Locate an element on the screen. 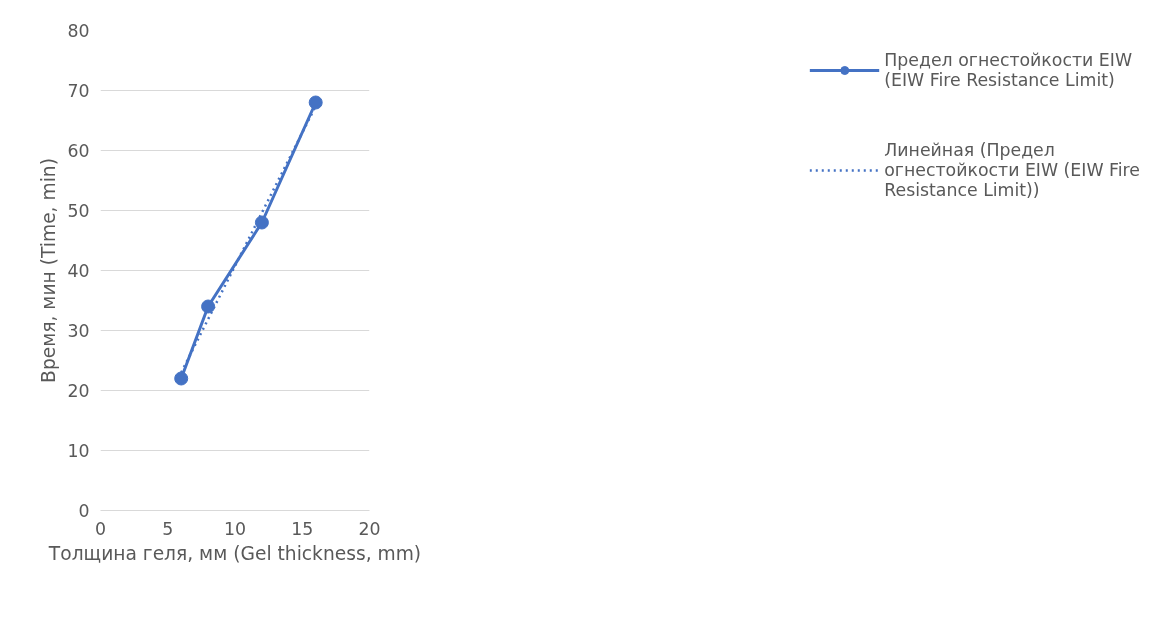  y-tick-label: 60 is located at coordinates (78, 151).